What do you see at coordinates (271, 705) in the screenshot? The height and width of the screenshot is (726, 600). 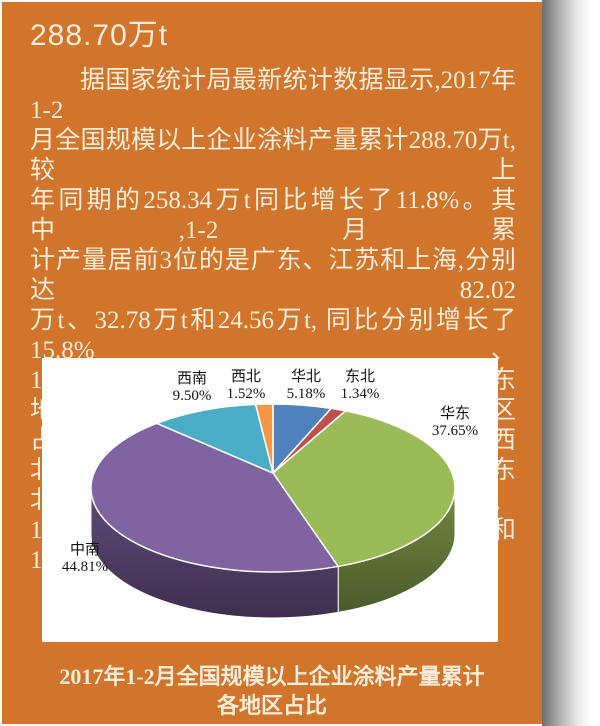 I see `chart-caption-line2: 各地区占比` at bounding box center [271, 705].